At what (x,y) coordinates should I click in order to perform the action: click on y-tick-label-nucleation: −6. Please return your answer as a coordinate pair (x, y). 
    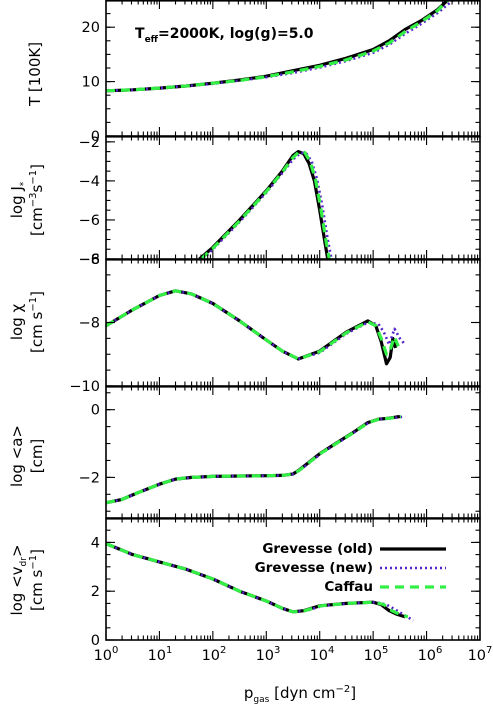
    Looking at the image, I should click on (89, 221).